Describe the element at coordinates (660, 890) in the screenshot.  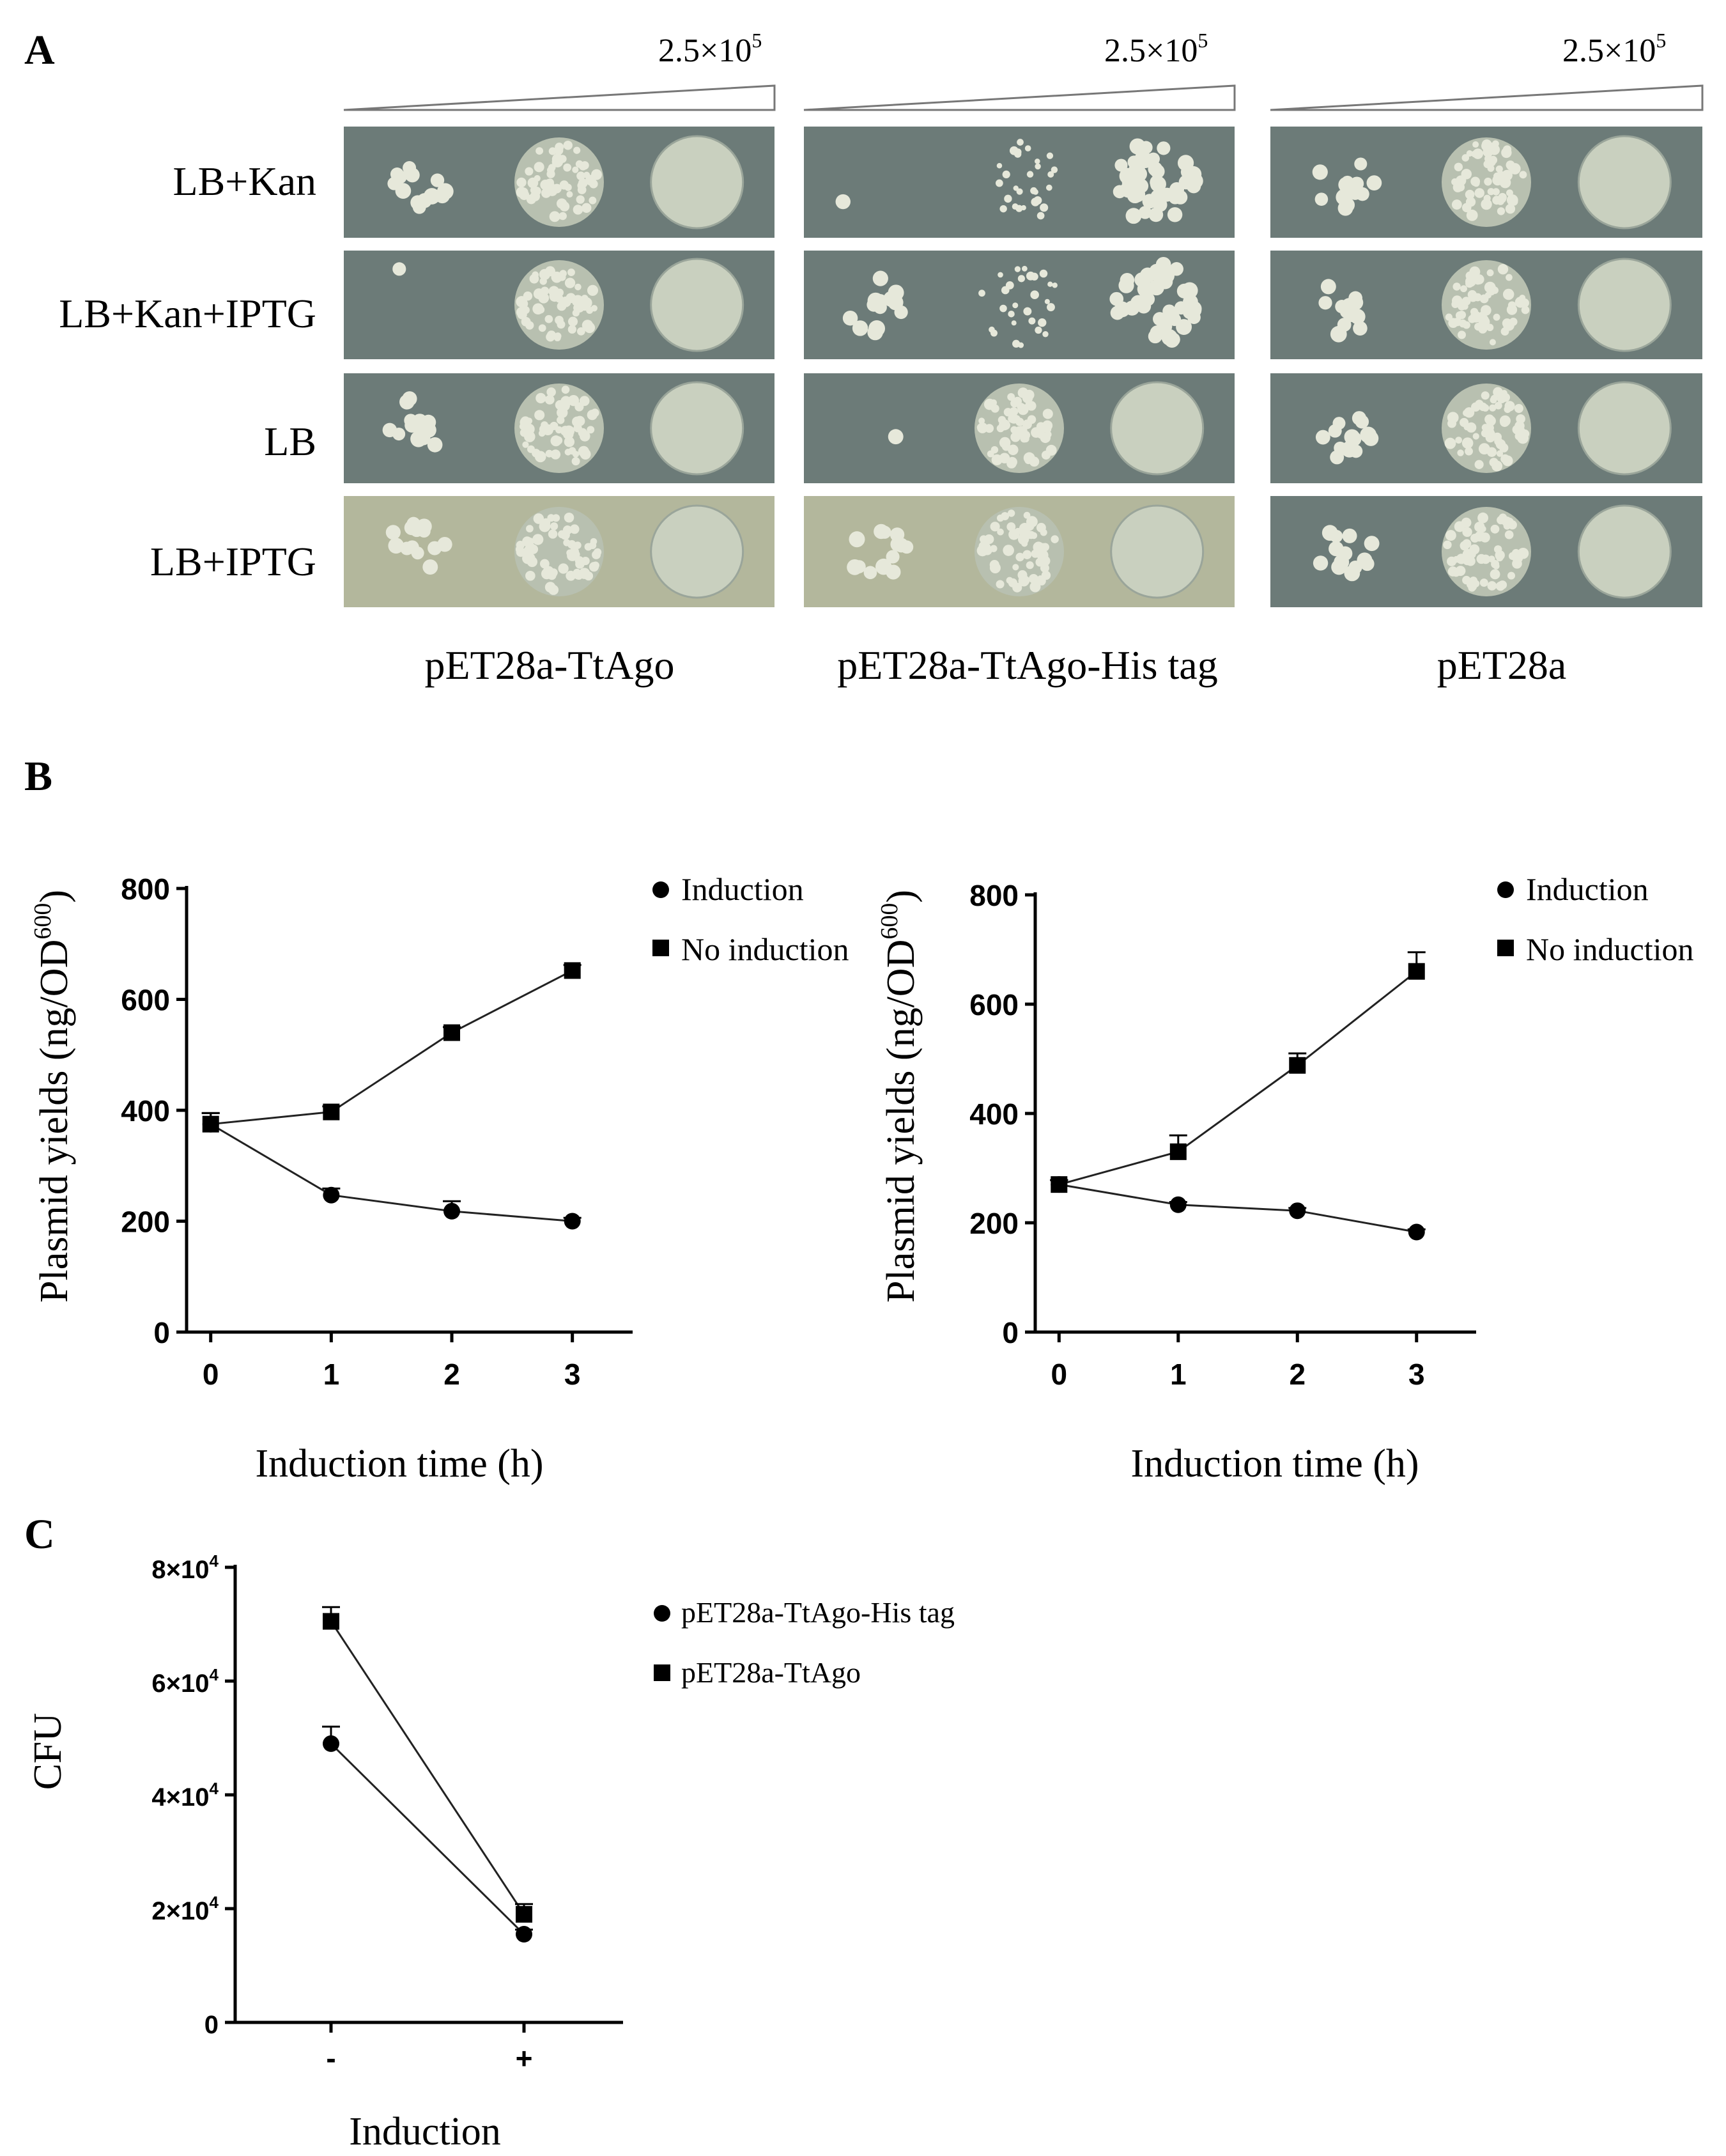
I see `legend-circle-marker` at that location.